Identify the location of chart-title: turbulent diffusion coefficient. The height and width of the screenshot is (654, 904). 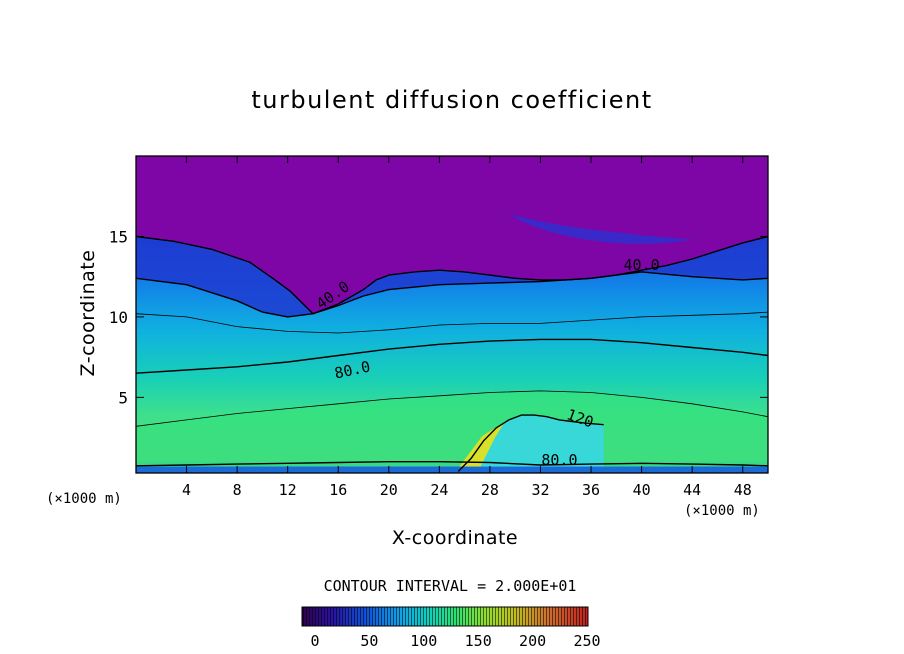
(452, 100).